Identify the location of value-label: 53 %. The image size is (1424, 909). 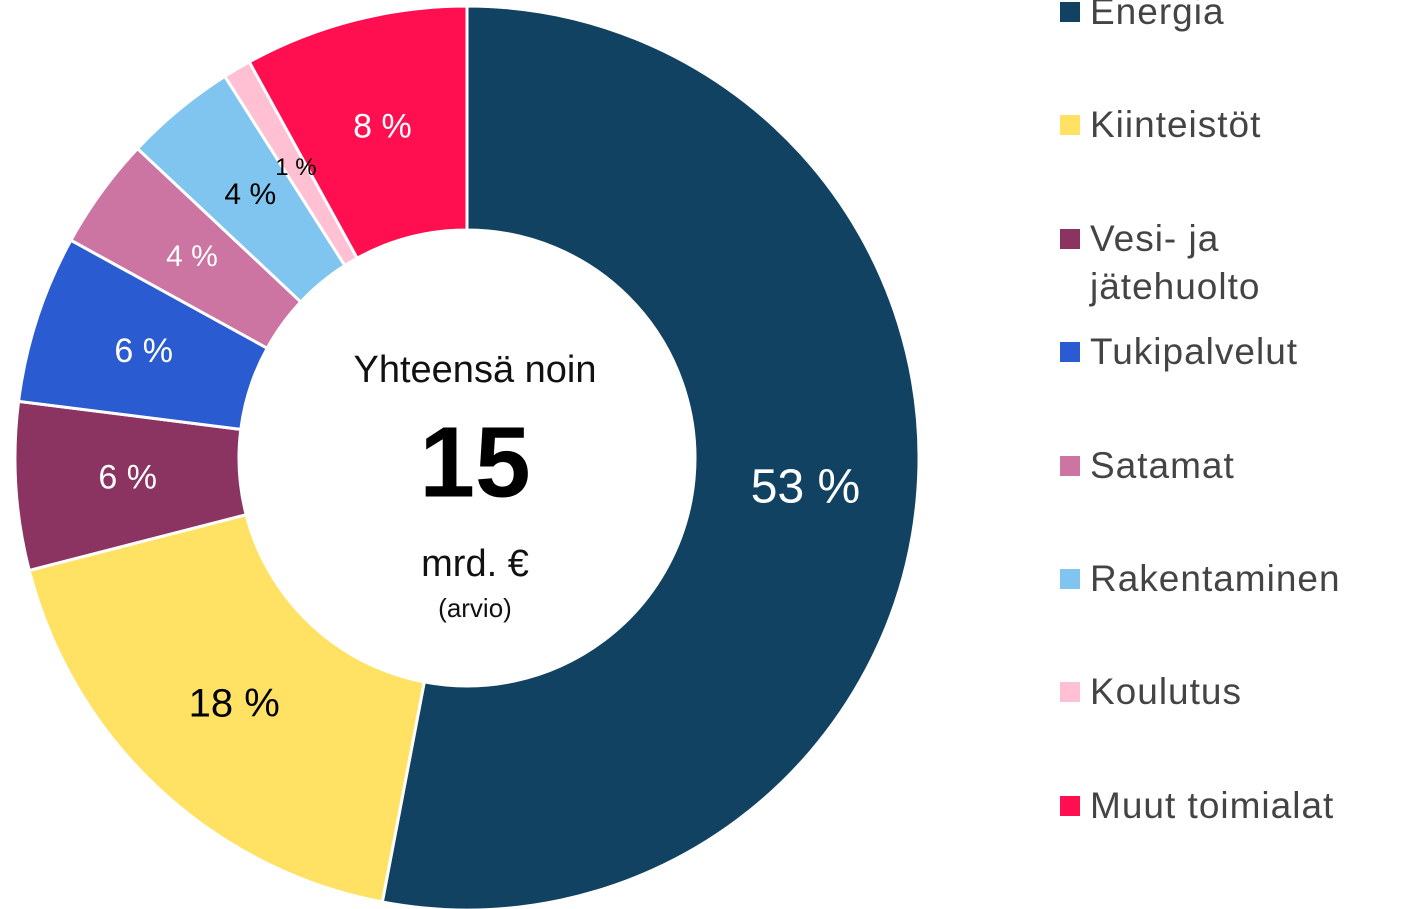
(805, 487).